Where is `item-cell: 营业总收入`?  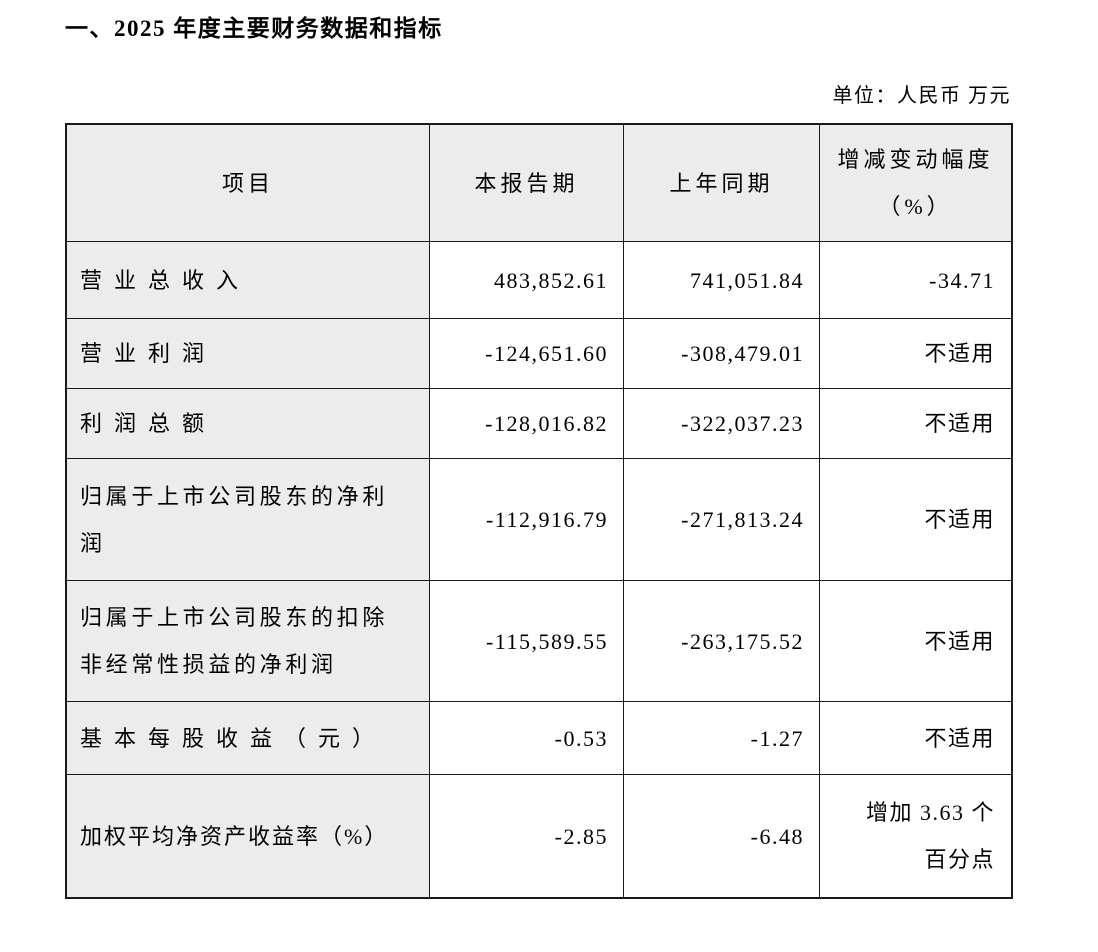
item-cell: 营业总收入 is located at coordinates (248, 280).